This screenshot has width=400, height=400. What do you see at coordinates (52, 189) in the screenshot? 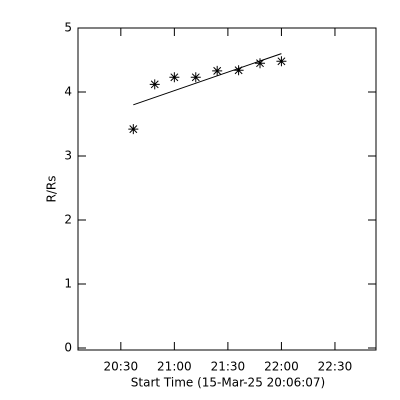
I see `y-axis-label: R/Rs` at bounding box center [52, 189].